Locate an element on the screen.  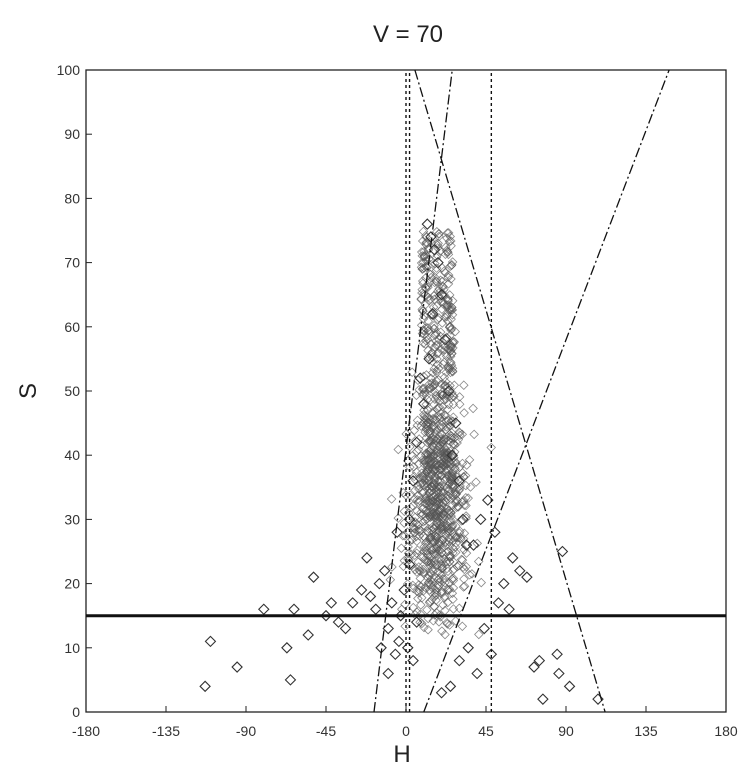
x-tick-label: -45 is located at coordinates (326, 731).